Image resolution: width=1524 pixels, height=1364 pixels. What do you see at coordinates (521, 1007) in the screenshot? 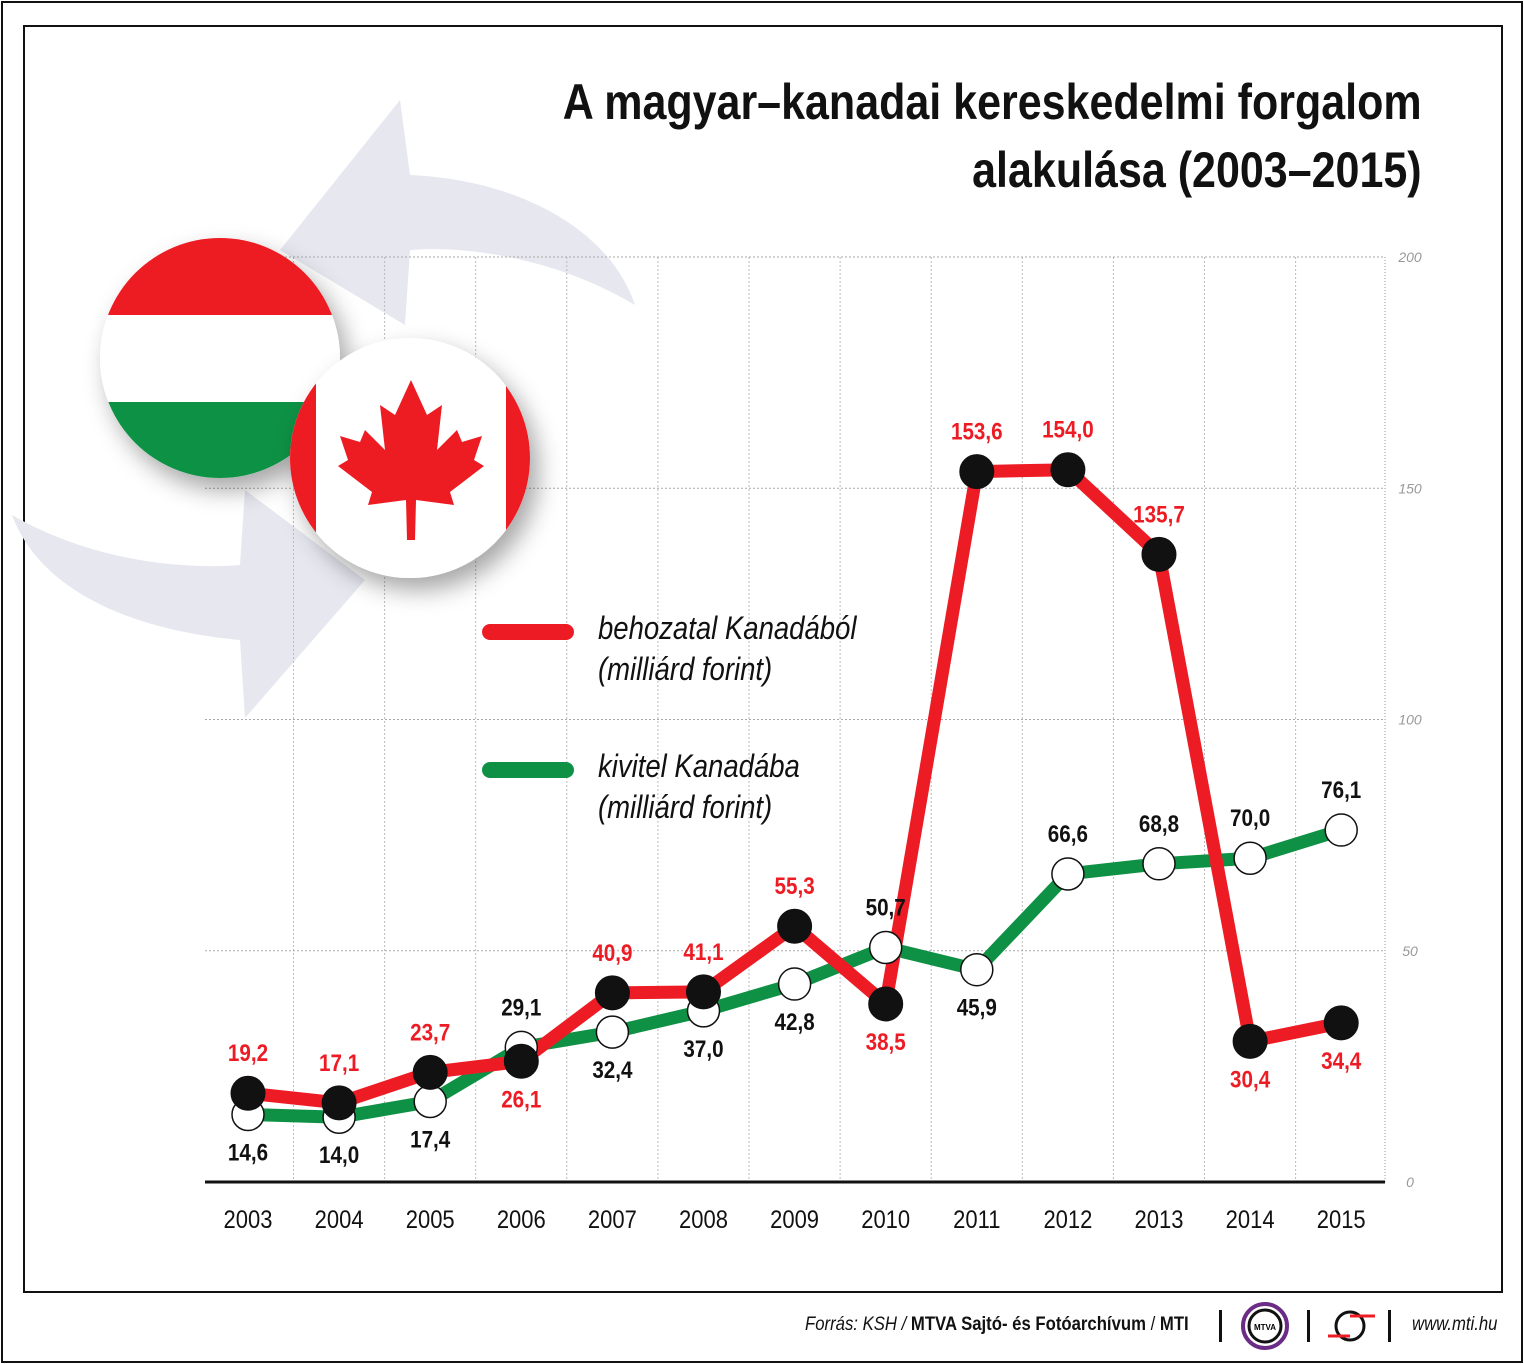
I see `export-data-label: 29,1` at bounding box center [521, 1007].